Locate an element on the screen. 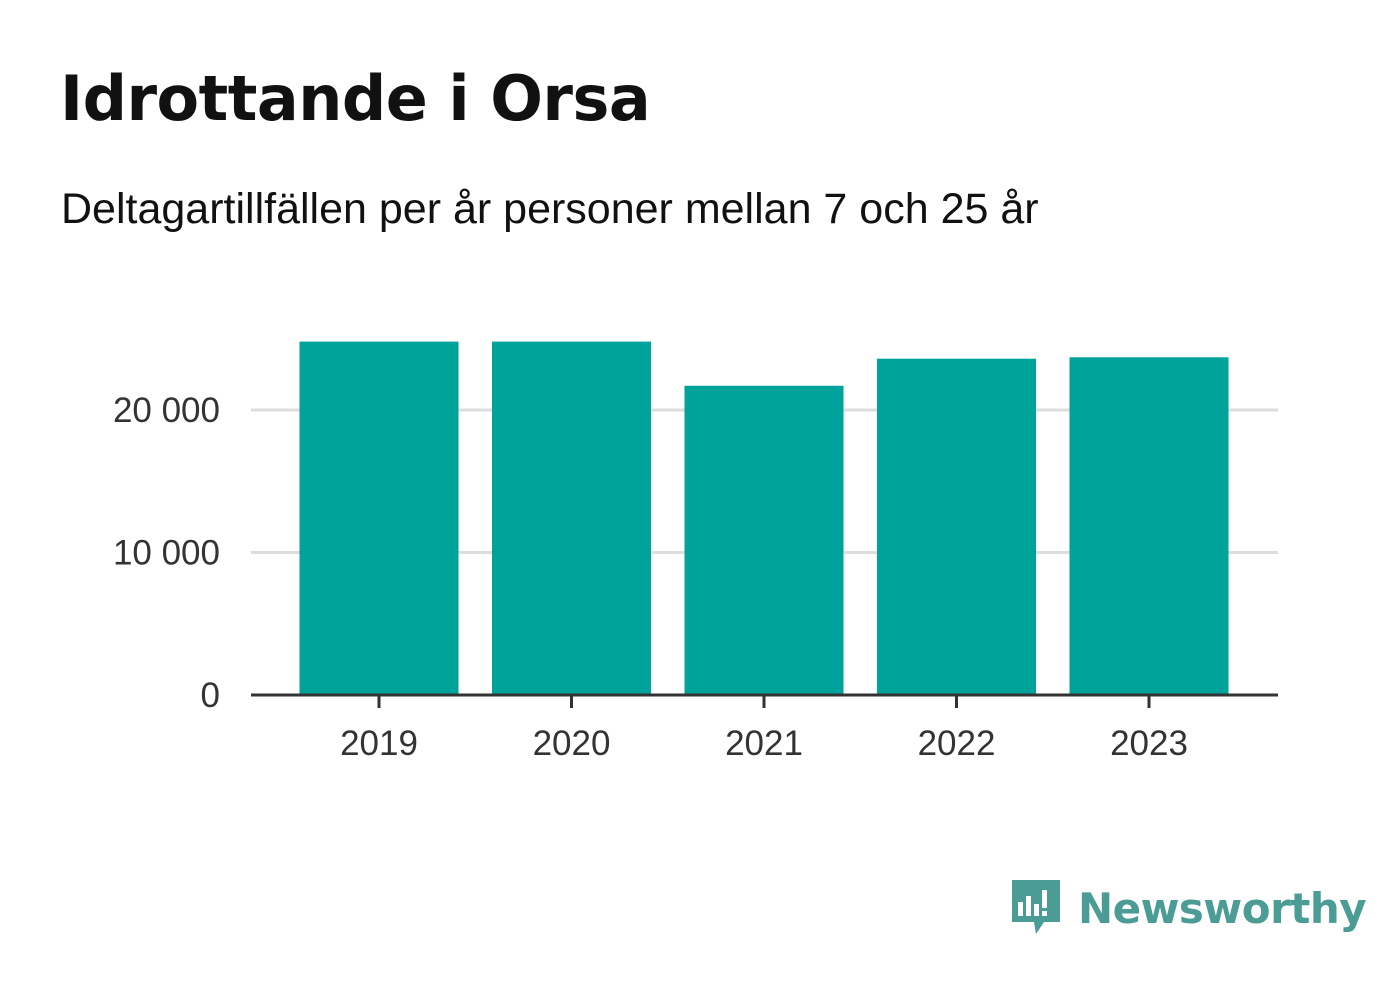 This screenshot has height=999, width=1382. x-tick-label: 2019 is located at coordinates (379, 743).